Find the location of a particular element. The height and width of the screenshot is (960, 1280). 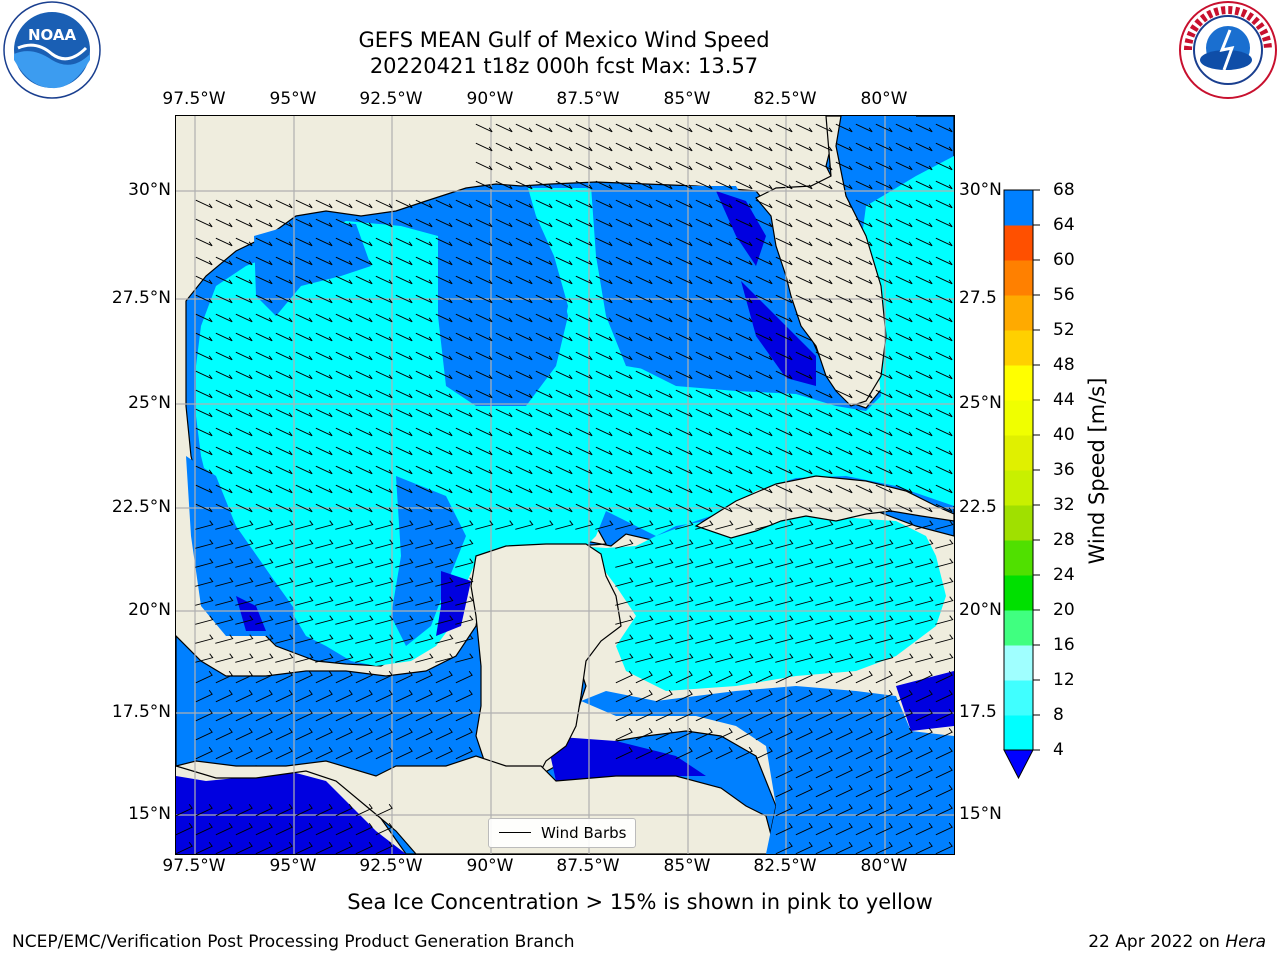

lat-tick-left: 20°N is located at coordinates (149, 610).